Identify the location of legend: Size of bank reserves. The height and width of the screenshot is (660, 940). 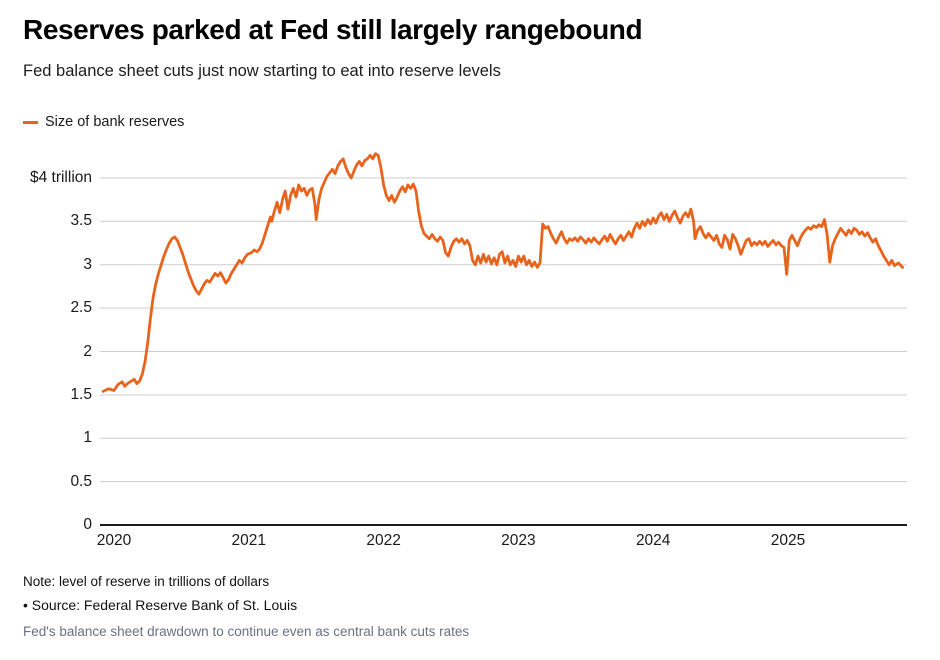
(103, 122).